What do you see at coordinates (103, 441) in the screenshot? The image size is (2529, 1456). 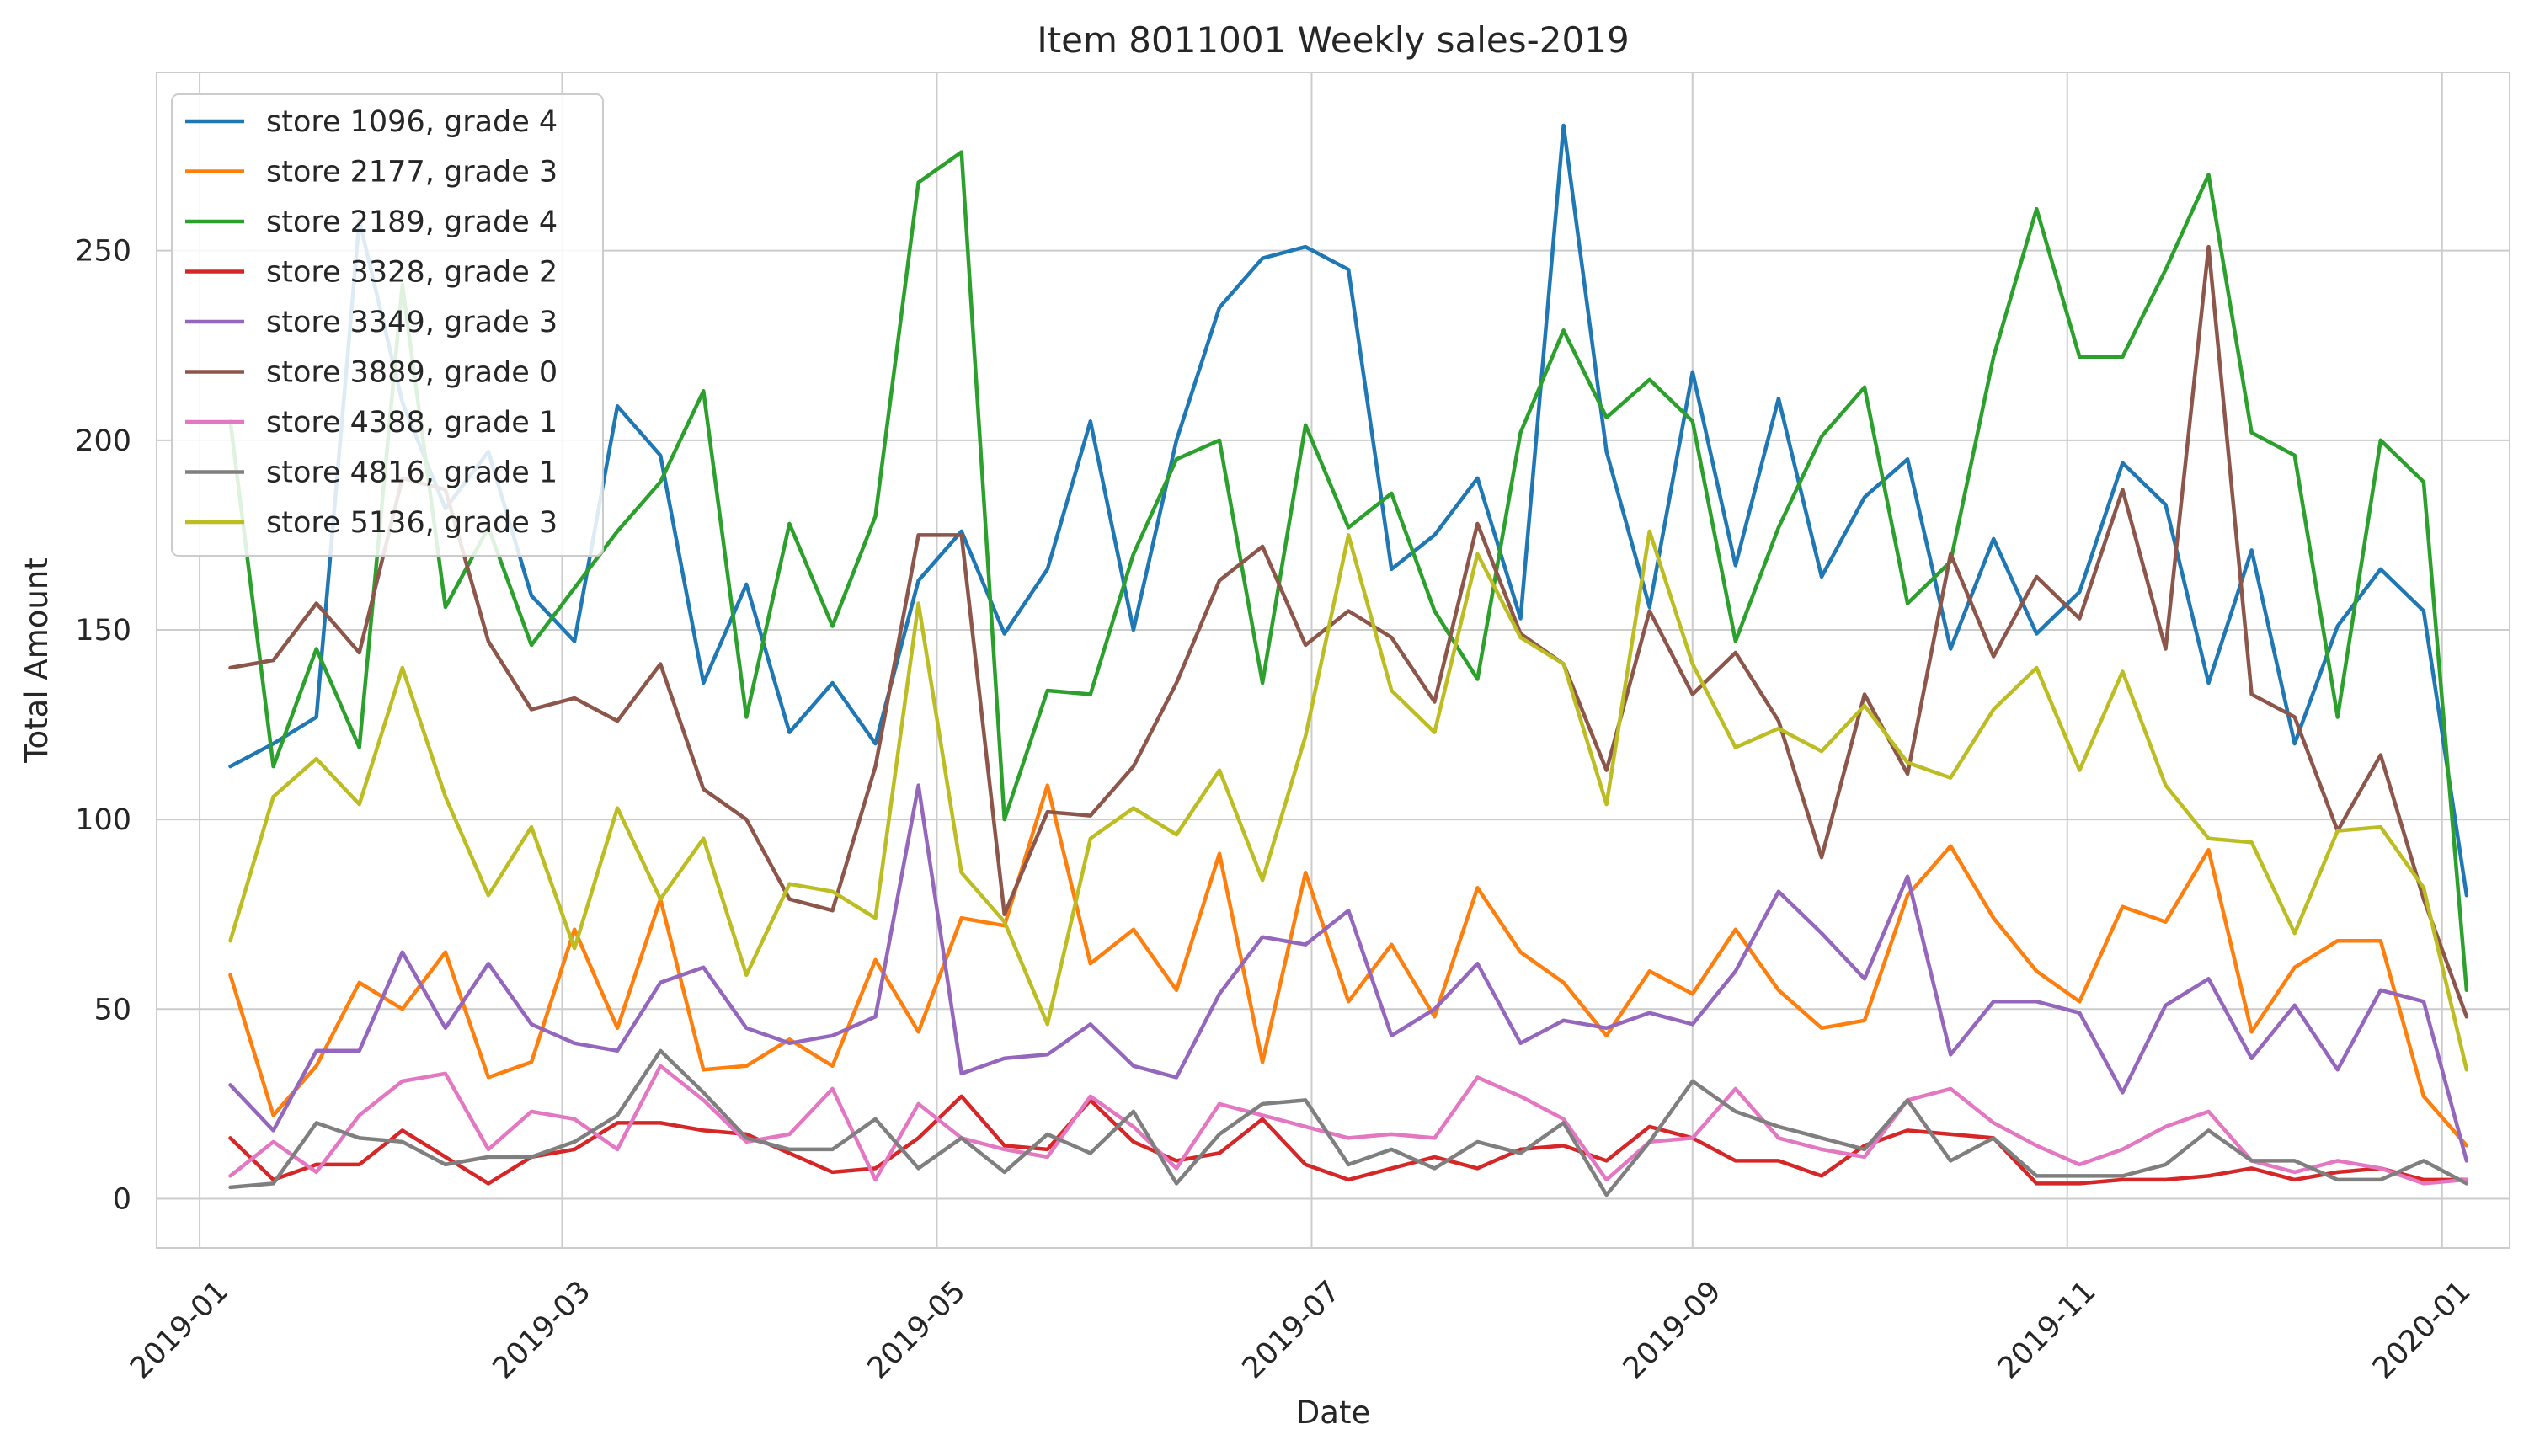 I see `y-tick-label: 200` at bounding box center [103, 441].